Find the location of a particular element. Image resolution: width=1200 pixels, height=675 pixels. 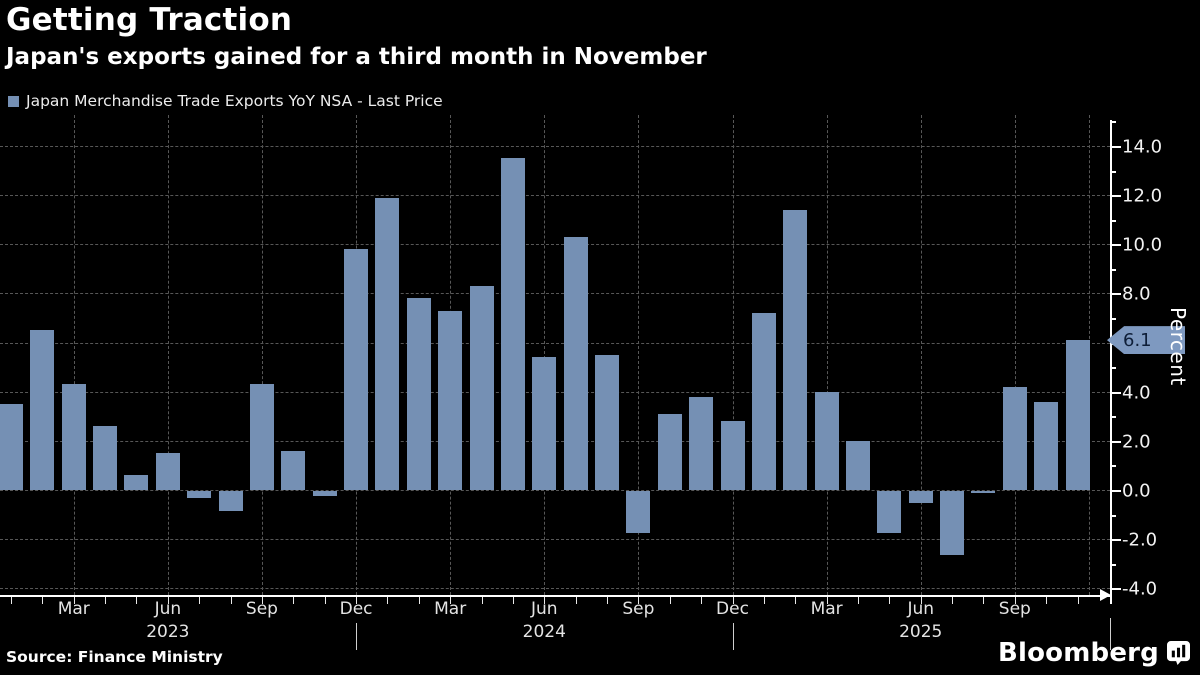

y-axis-tick-label: -2.0 is located at coordinates (1140, 540).